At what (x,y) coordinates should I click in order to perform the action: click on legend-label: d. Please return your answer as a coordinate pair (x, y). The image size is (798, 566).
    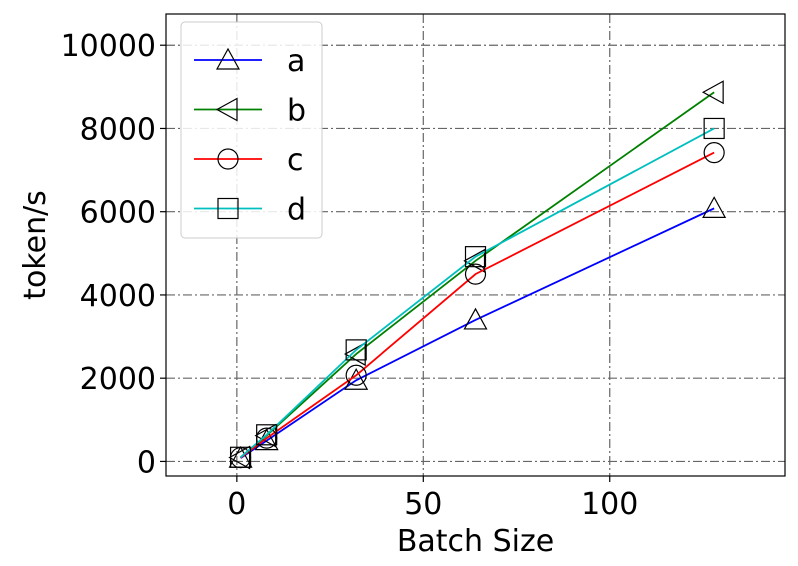
    Looking at the image, I should click on (296, 210).